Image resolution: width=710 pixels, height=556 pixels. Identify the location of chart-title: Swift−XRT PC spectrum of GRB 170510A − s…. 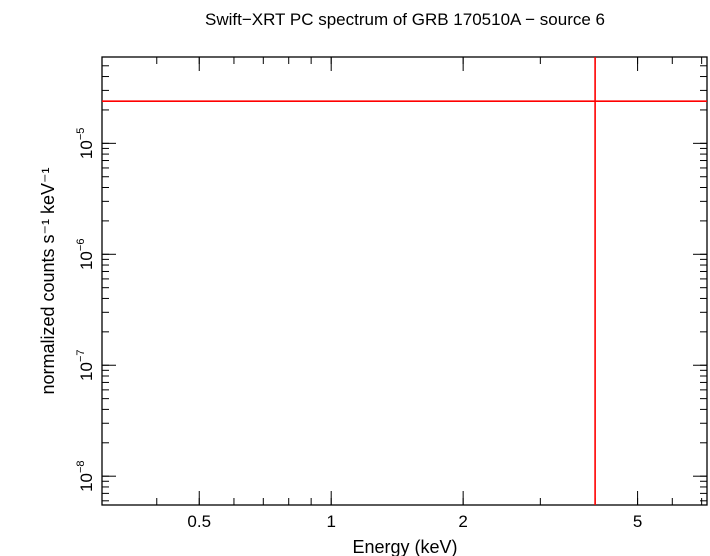
(405, 19).